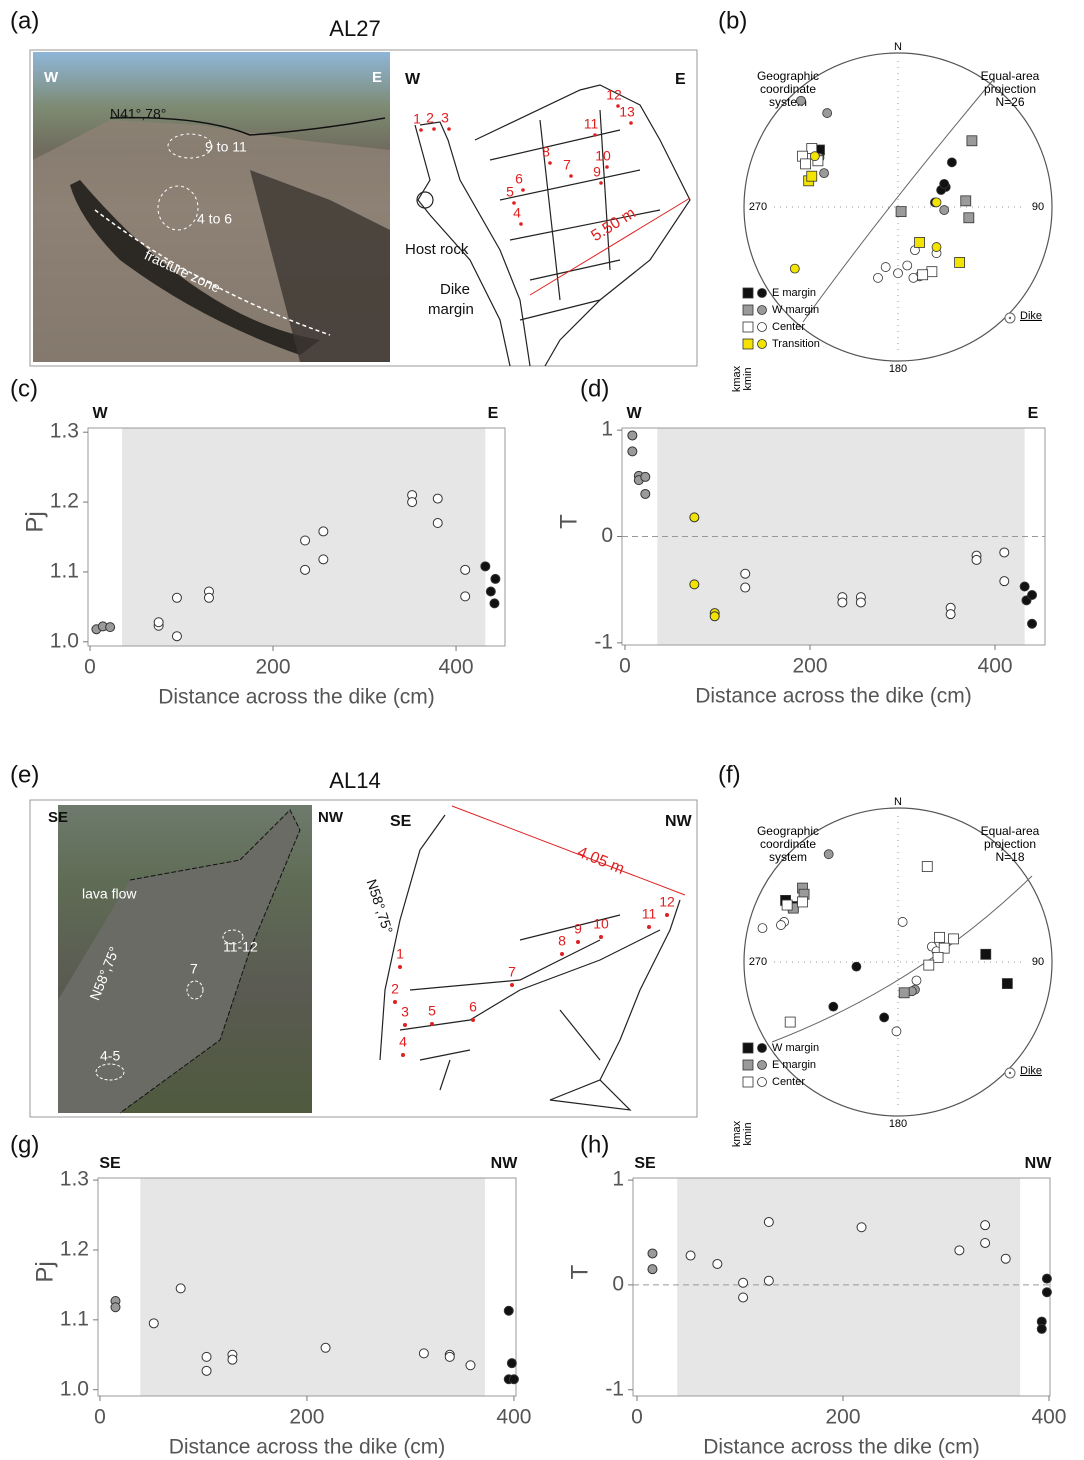 The image size is (1084, 1460). I want to click on site-label: 9, so click(597, 172).